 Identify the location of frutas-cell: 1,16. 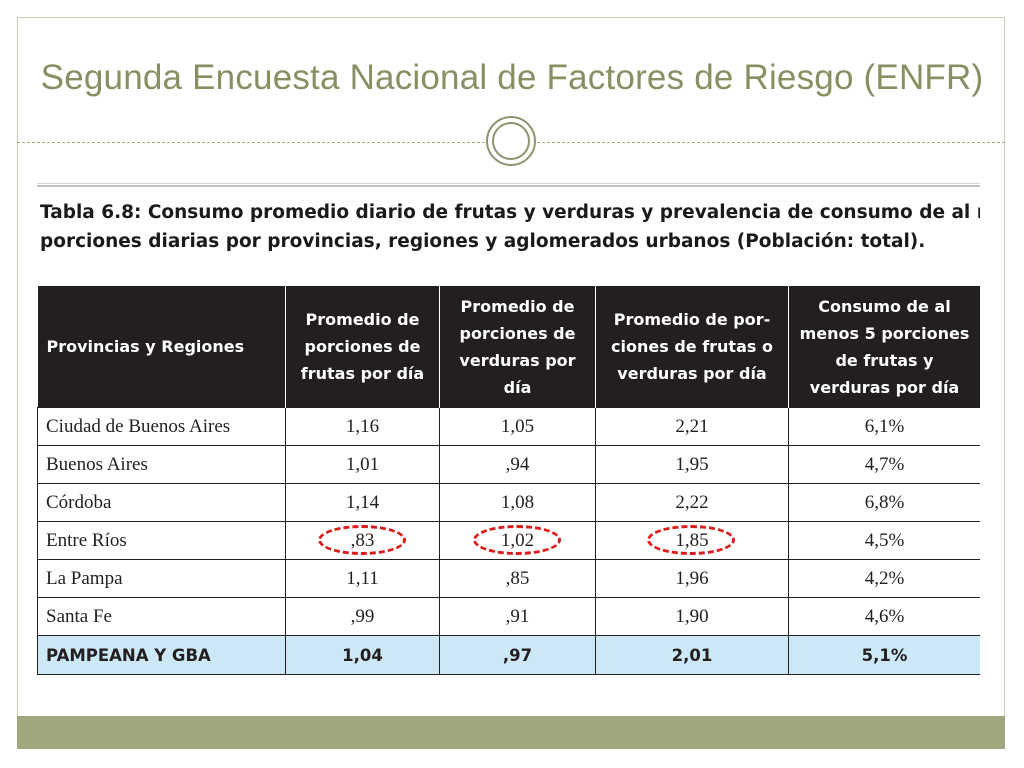
(362, 426).